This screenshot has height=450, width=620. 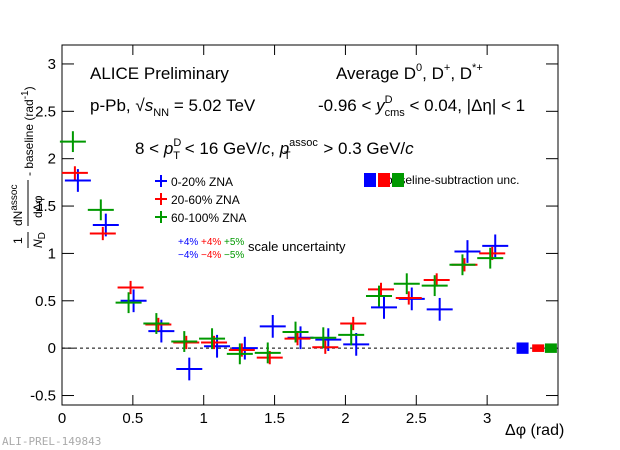 I want to click on legend-label: 60-100% ZNA, so click(x=208, y=218).